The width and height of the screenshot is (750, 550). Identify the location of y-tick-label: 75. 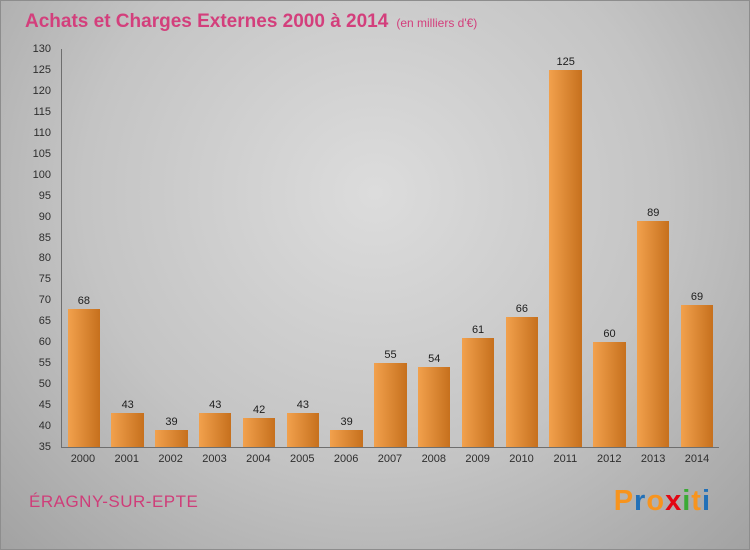
(44, 279).